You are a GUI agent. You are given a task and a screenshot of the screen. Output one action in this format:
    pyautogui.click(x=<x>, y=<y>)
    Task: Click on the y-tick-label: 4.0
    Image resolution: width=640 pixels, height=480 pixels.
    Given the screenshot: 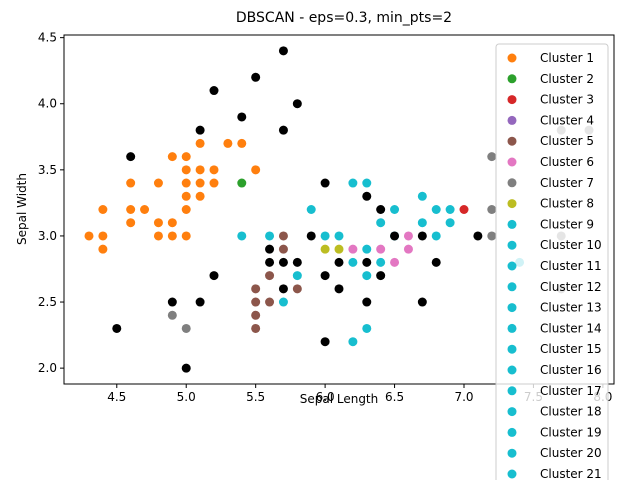 What is the action you would take?
    pyautogui.click(x=47, y=104)
    